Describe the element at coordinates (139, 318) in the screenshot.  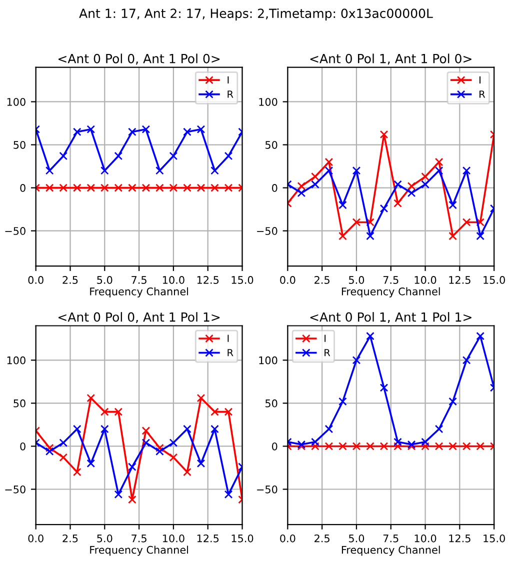
I see `chart-title: <Ant 0 Pol 0, Ant 1 Pol 1>` at that location.